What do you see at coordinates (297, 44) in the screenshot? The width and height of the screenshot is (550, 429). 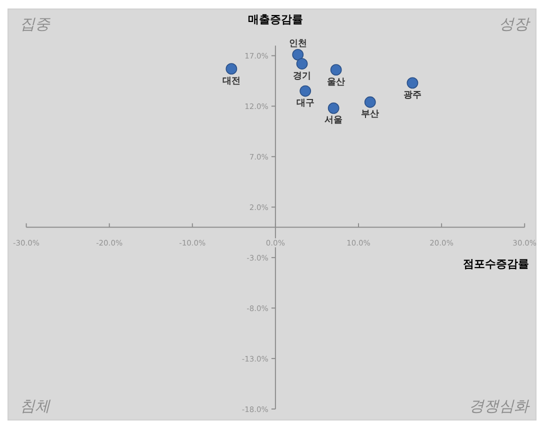 I see `series-label: 인천` at bounding box center [297, 44].